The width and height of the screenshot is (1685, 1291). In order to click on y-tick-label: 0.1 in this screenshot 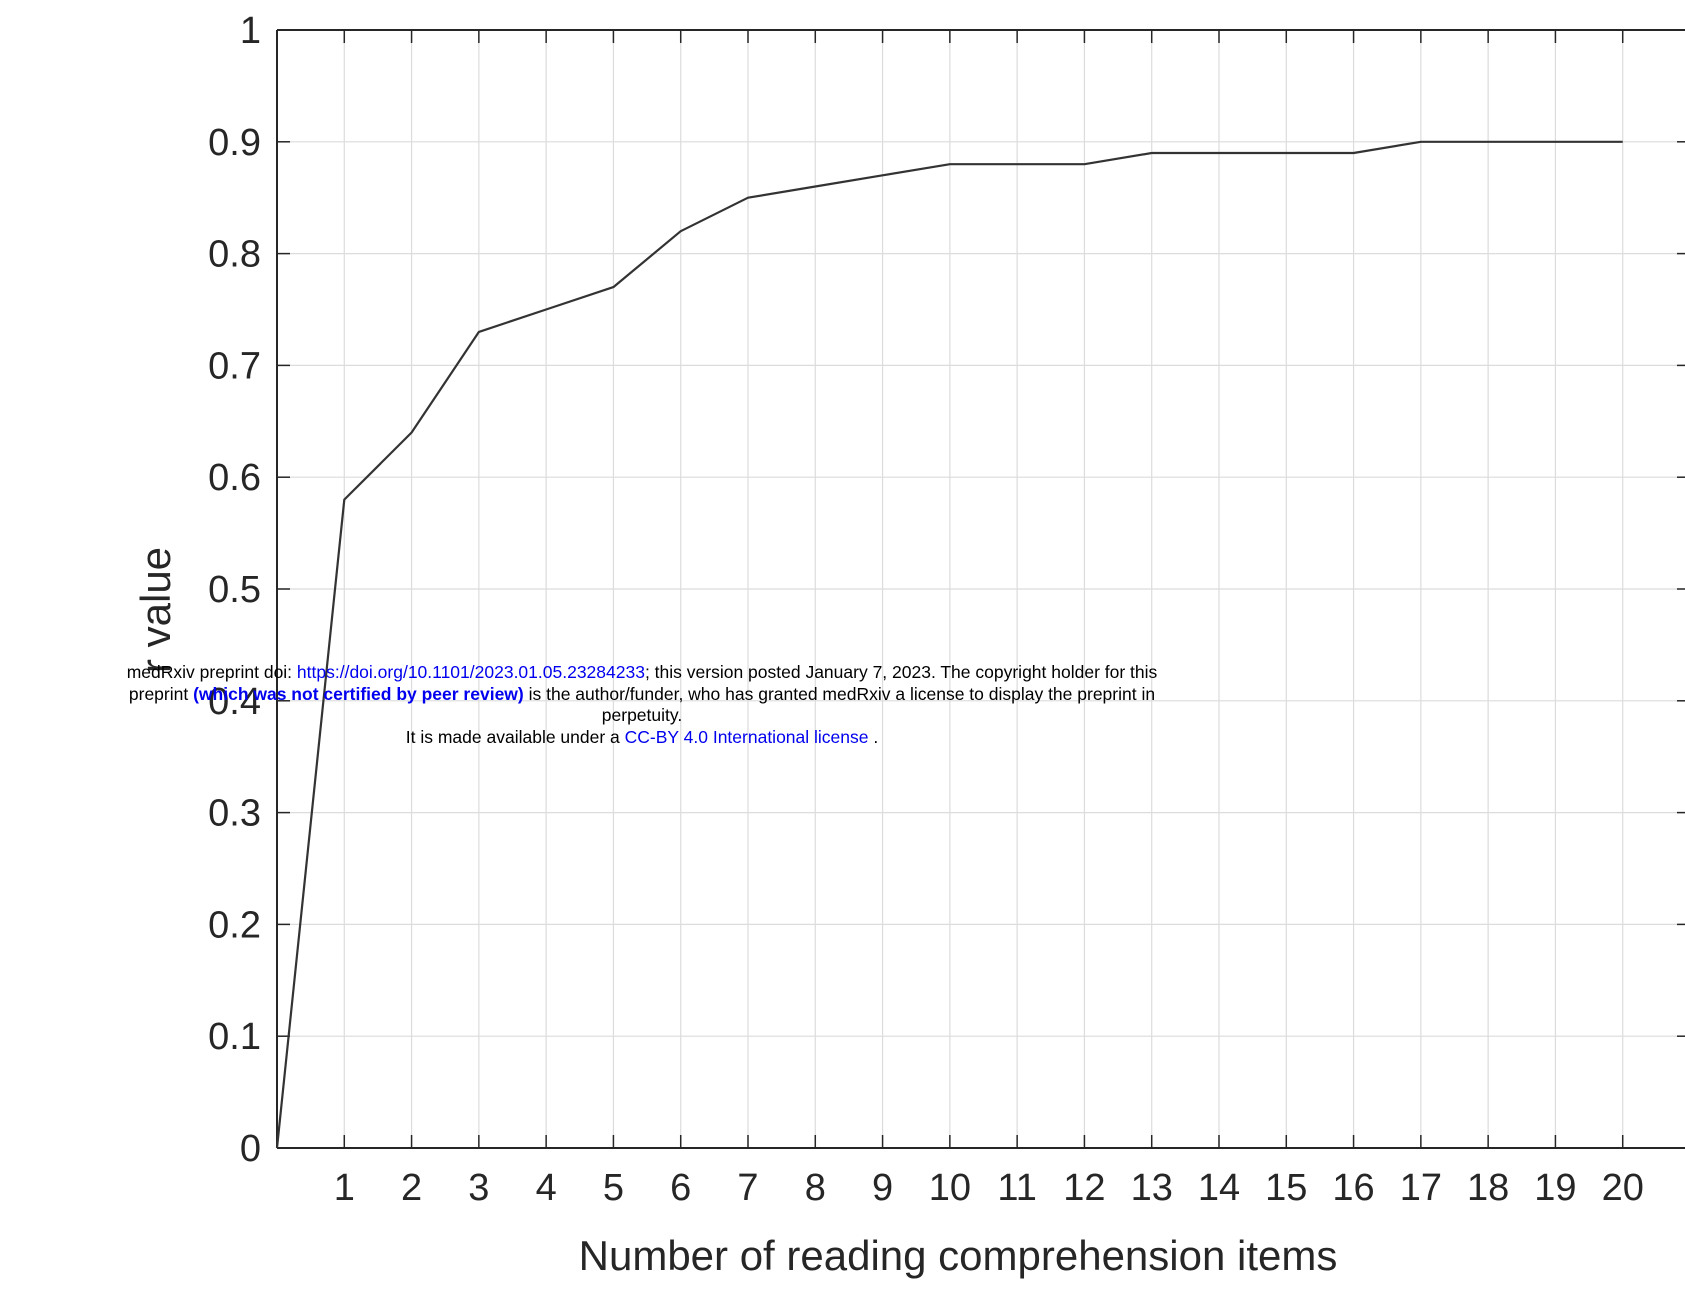, I will do `click(234, 1037)`.